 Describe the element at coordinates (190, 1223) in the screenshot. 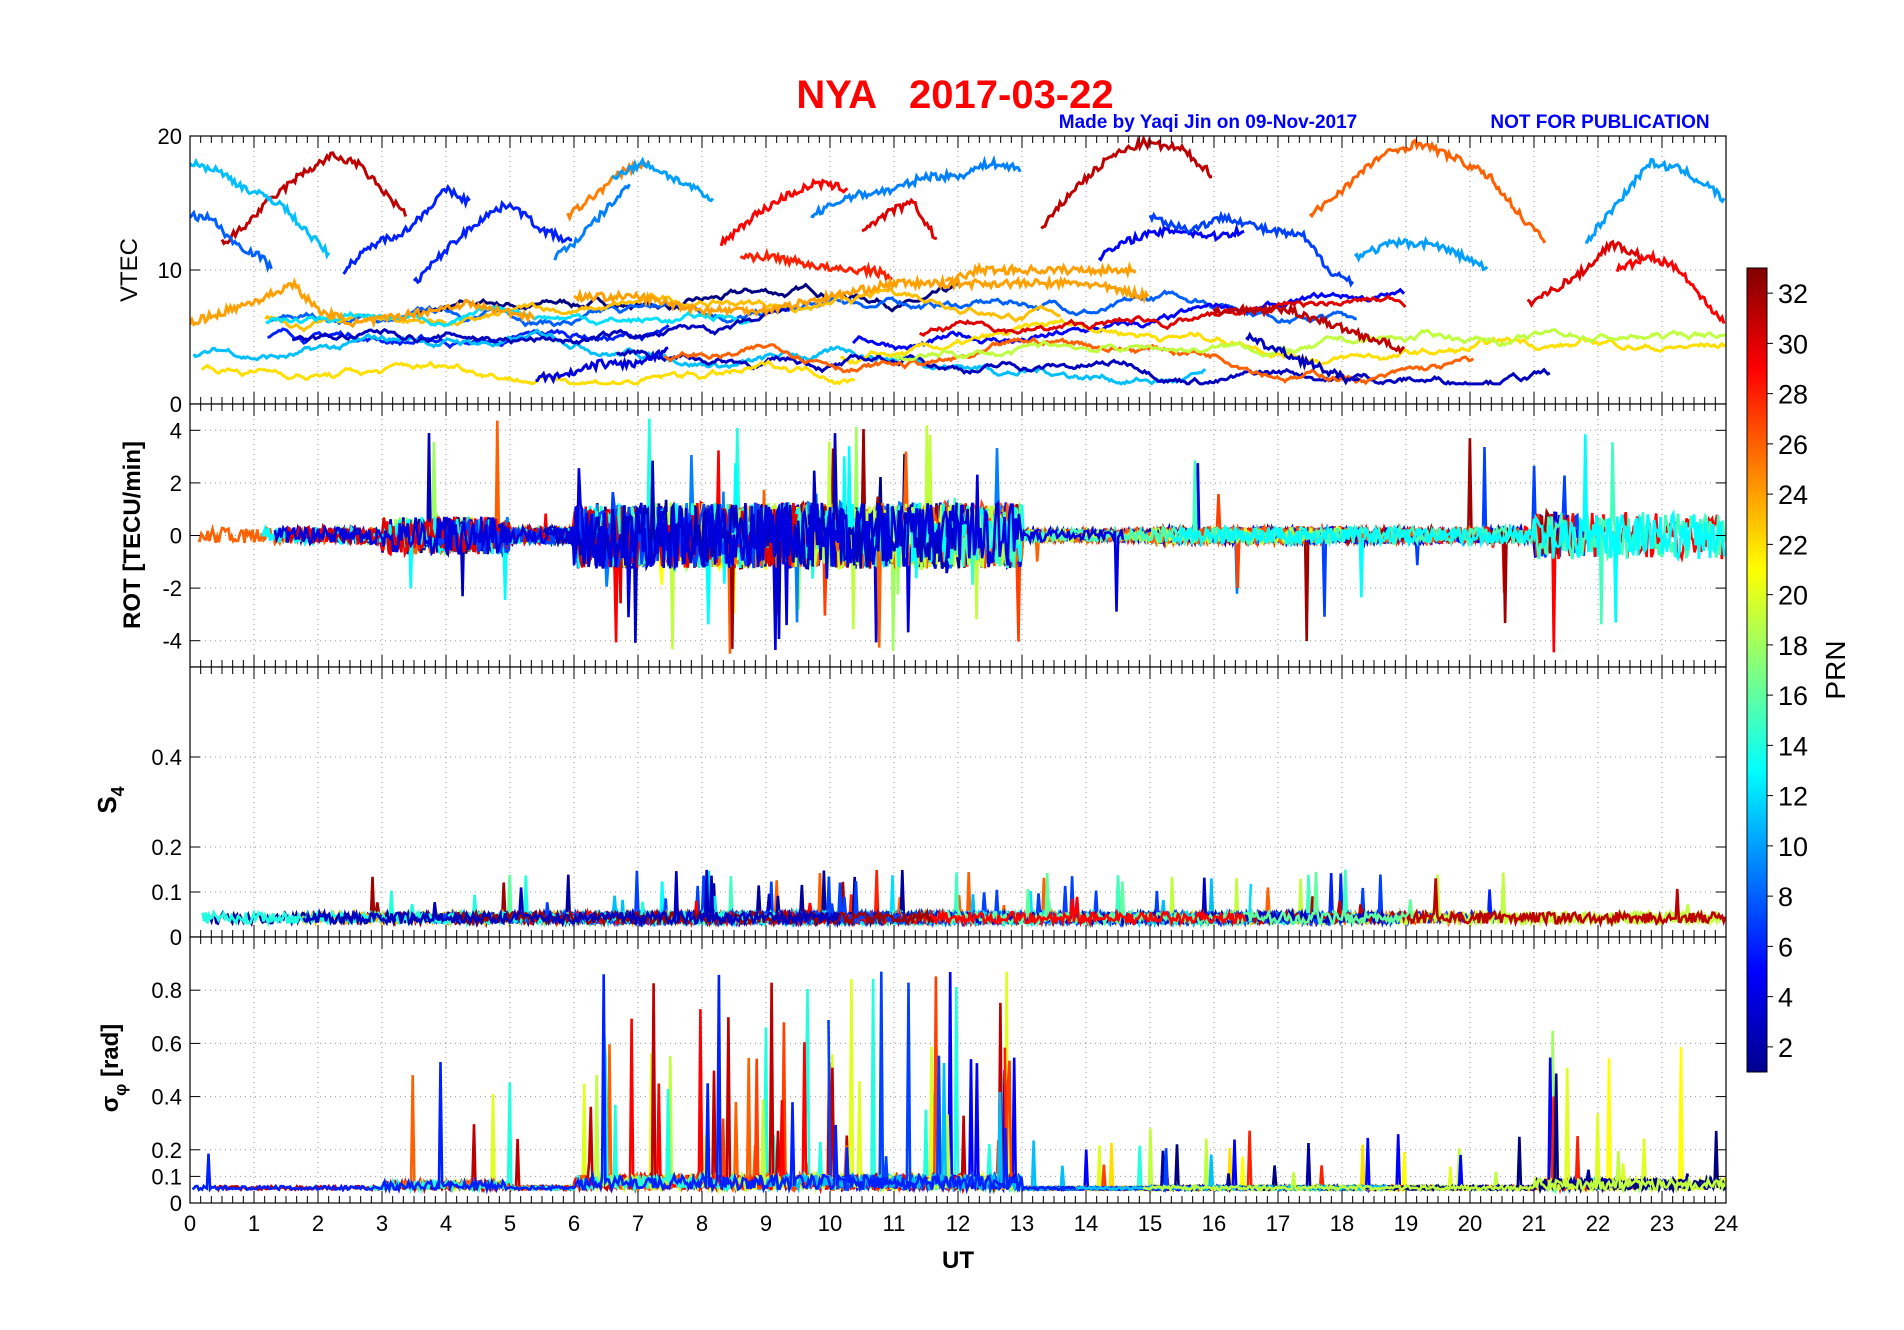

I see `x-tick-label: 0` at that location.